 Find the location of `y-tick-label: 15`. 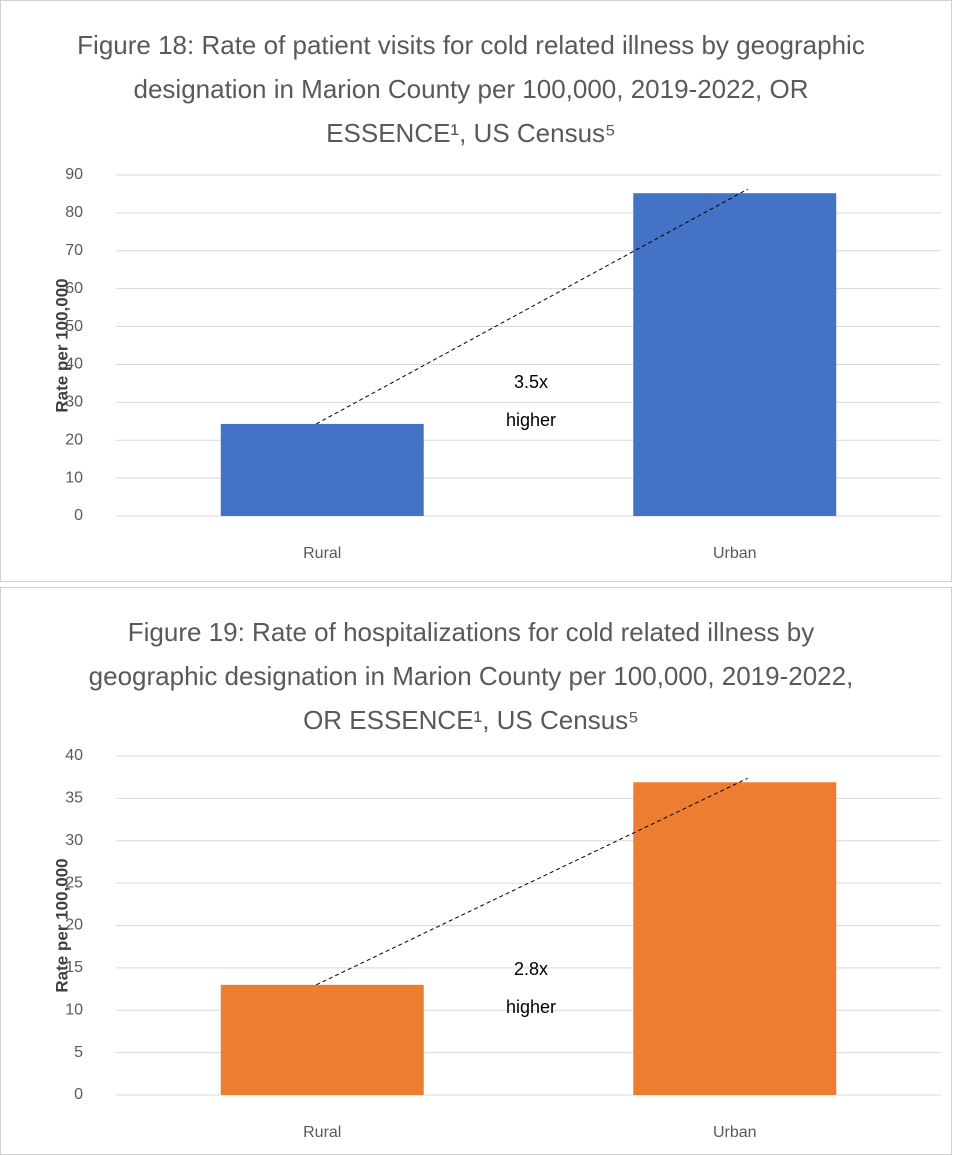

y-tick-label: 15 is located at coordinates (74, 967).